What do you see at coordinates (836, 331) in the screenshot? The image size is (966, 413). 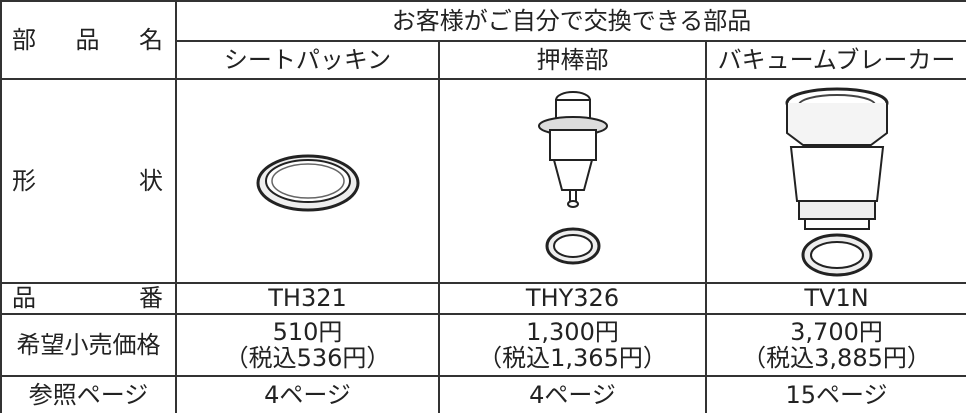 I see `price: 3,700円` at bounding box center [836, 331].